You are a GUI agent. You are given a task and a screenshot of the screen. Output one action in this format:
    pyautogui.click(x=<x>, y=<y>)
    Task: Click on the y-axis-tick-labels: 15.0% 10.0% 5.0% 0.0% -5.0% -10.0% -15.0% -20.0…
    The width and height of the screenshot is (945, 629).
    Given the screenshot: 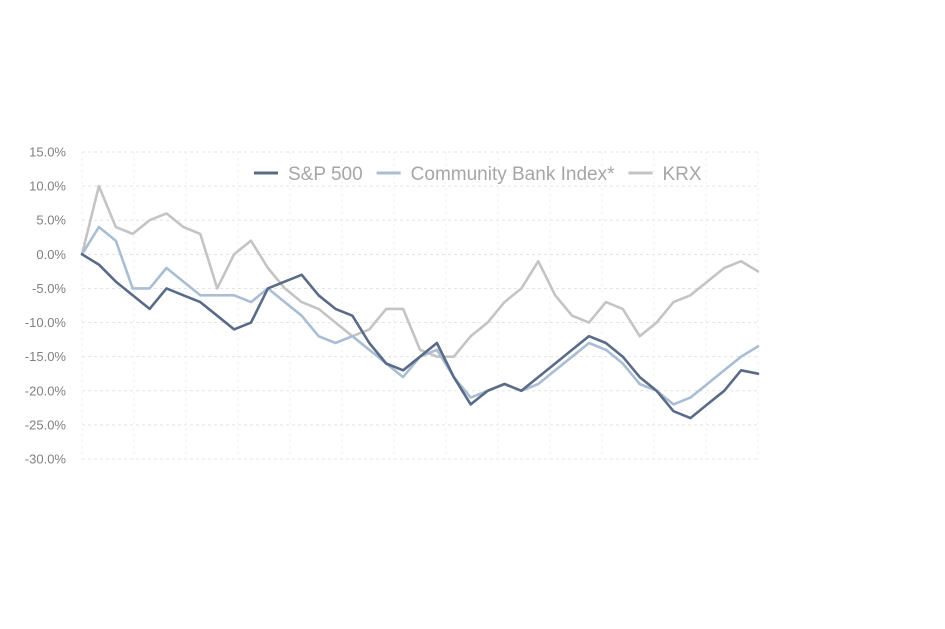 What is the action you would take?
    pyautogui.click(x=46, y=306)
    